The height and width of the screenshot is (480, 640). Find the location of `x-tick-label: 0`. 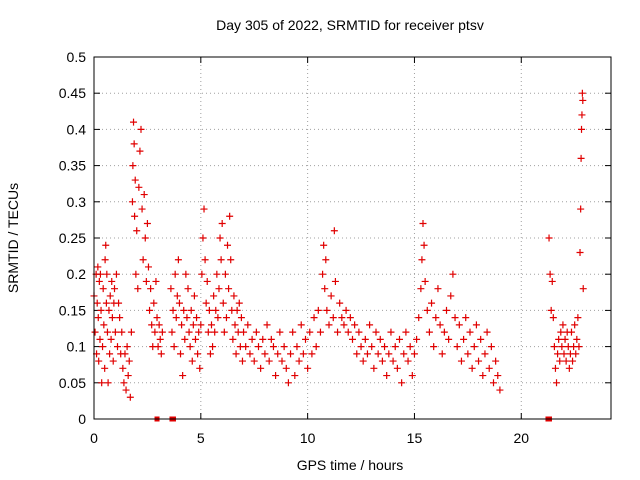

x-tick-label: 0 is located at coordinates (94, 438).